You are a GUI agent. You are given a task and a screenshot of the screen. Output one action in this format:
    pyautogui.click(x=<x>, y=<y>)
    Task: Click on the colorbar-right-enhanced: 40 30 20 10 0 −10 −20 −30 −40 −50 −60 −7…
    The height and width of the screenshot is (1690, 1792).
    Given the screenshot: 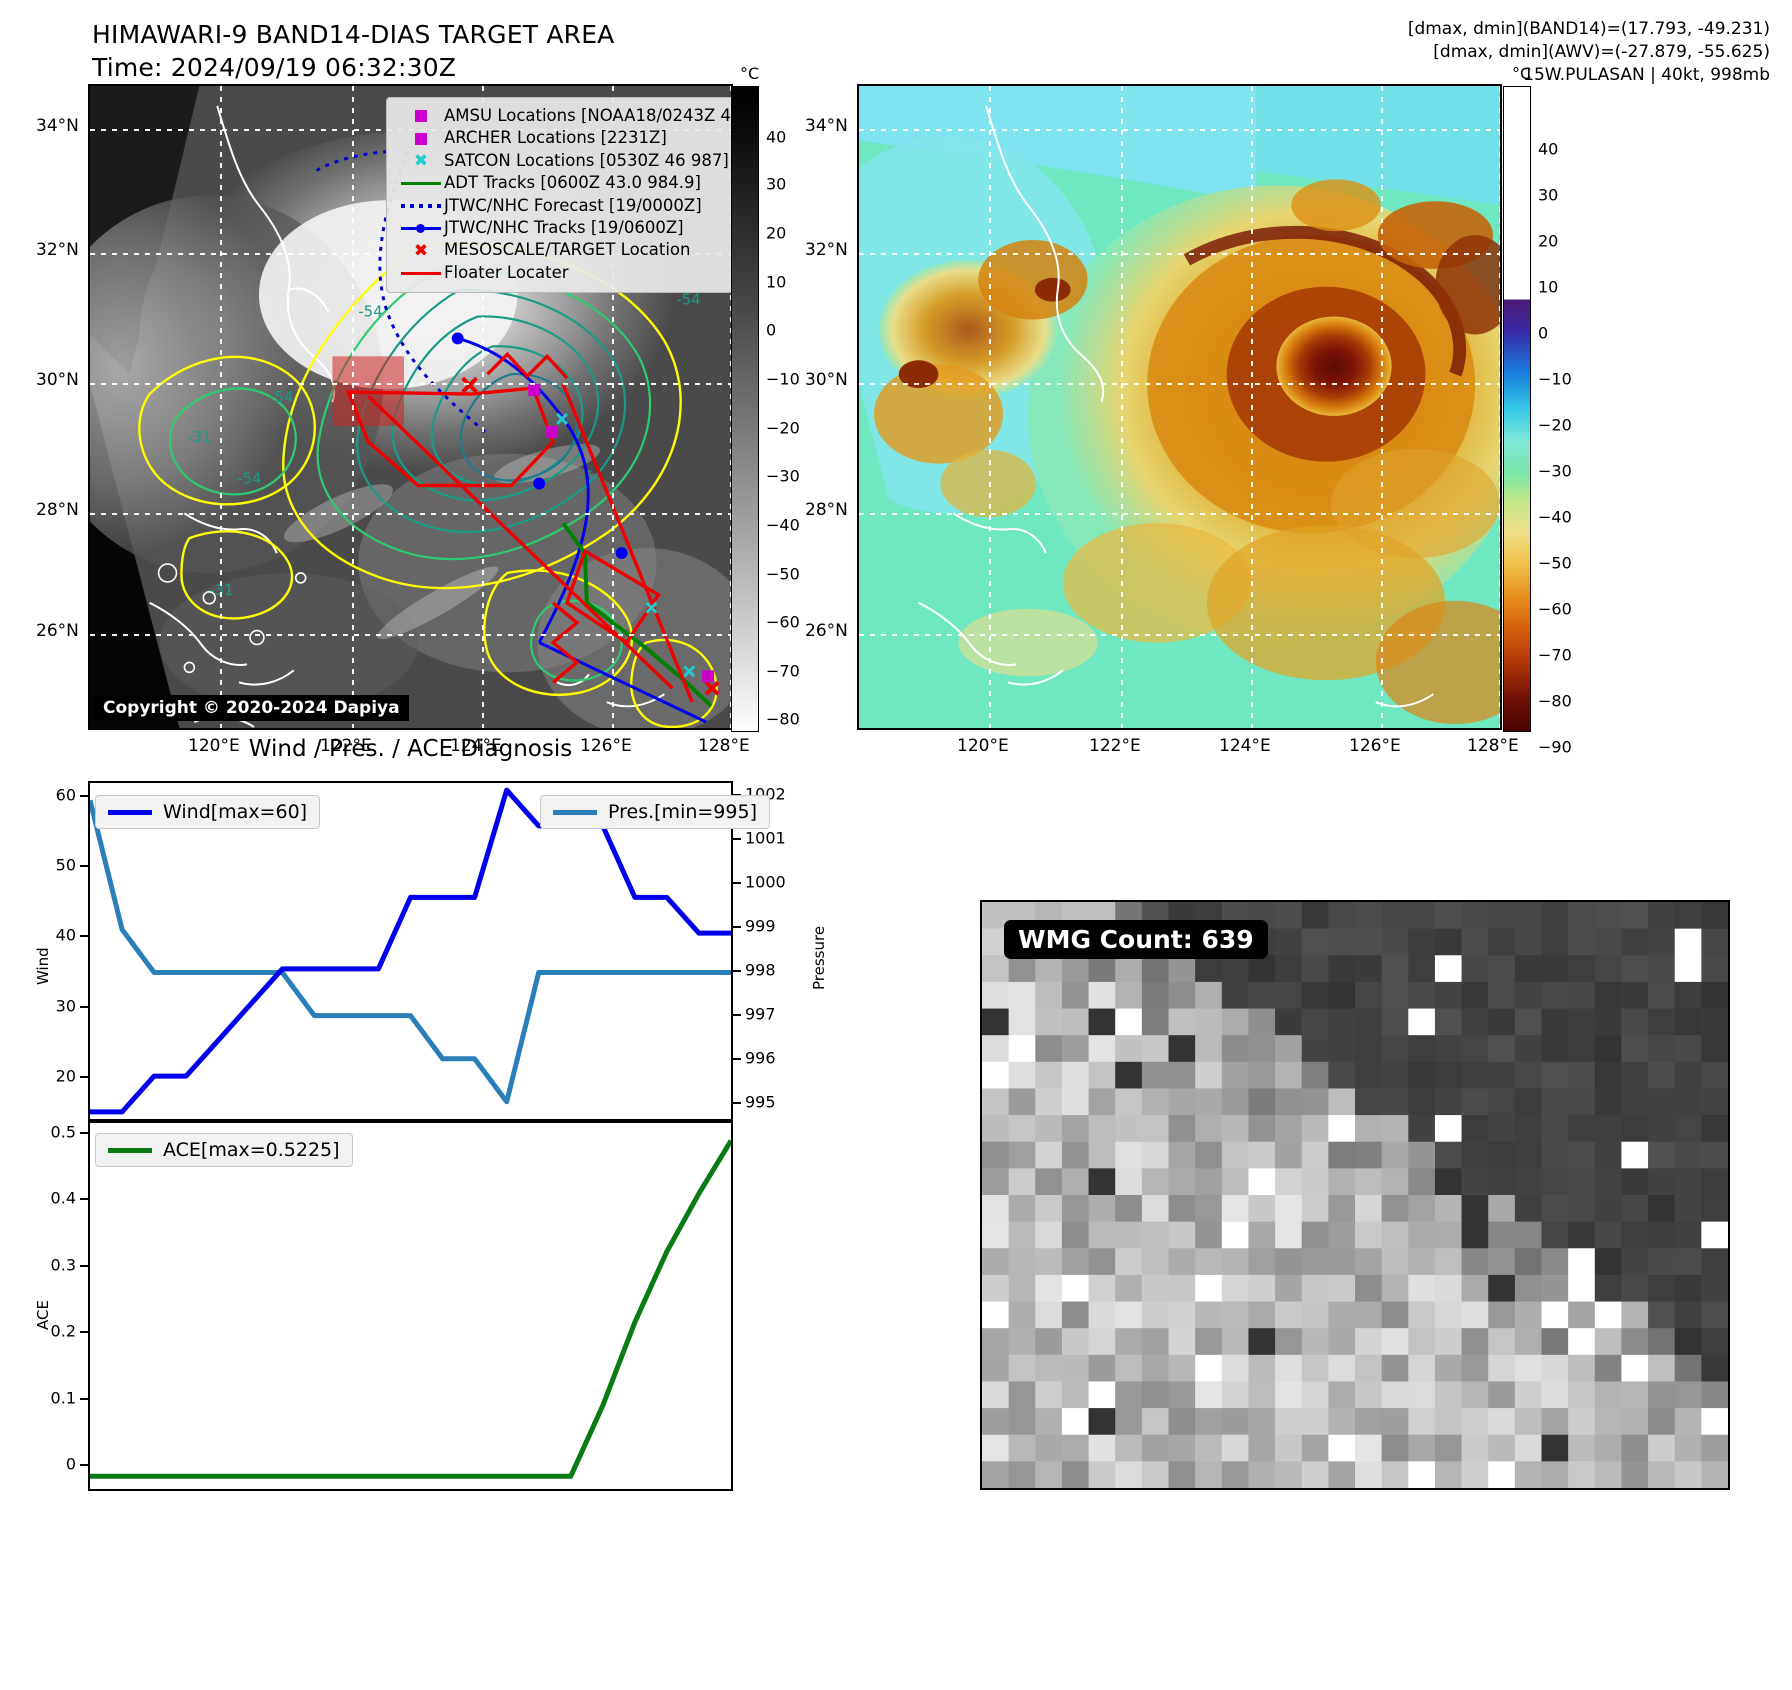 What is the action you would take?
    pyautogui.click(x=1537, y=421)
    